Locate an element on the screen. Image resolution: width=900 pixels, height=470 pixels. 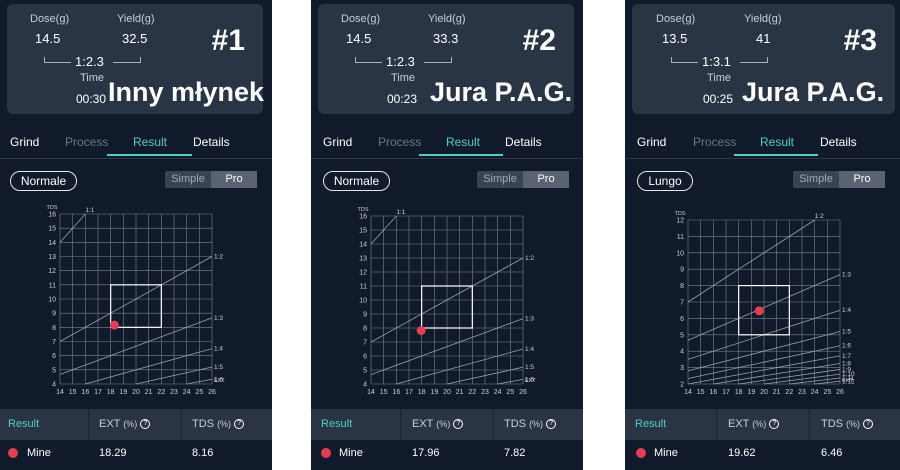
y-tick-label: 12 is located at coordinates (363, 273).